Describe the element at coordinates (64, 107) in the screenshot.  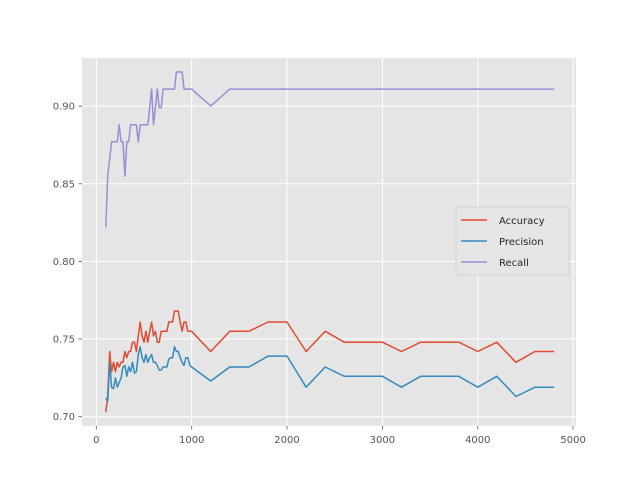
I see `y-tick-label: 0.90` at that location.